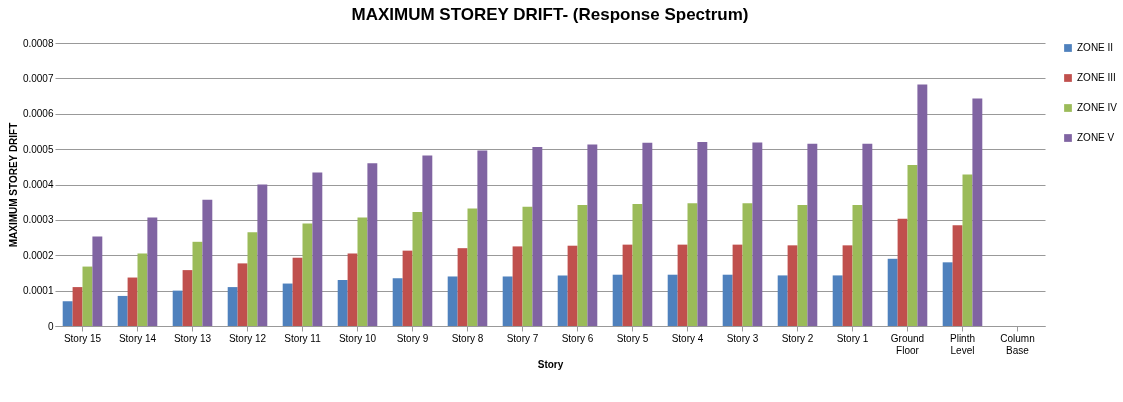 This screenshot has height=402, width=1123. I want to click on legend-label: ZONE III, so click(1096, 77).